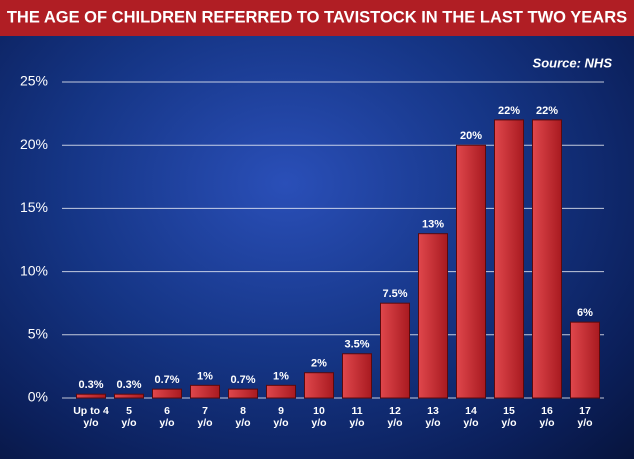 The width and height of the screenshot is (634, 459). What do you see at coordinates (167, 417) in the screenshot?
I see `x-tick-label: 6 y/o` at bounding box center [167, 417].